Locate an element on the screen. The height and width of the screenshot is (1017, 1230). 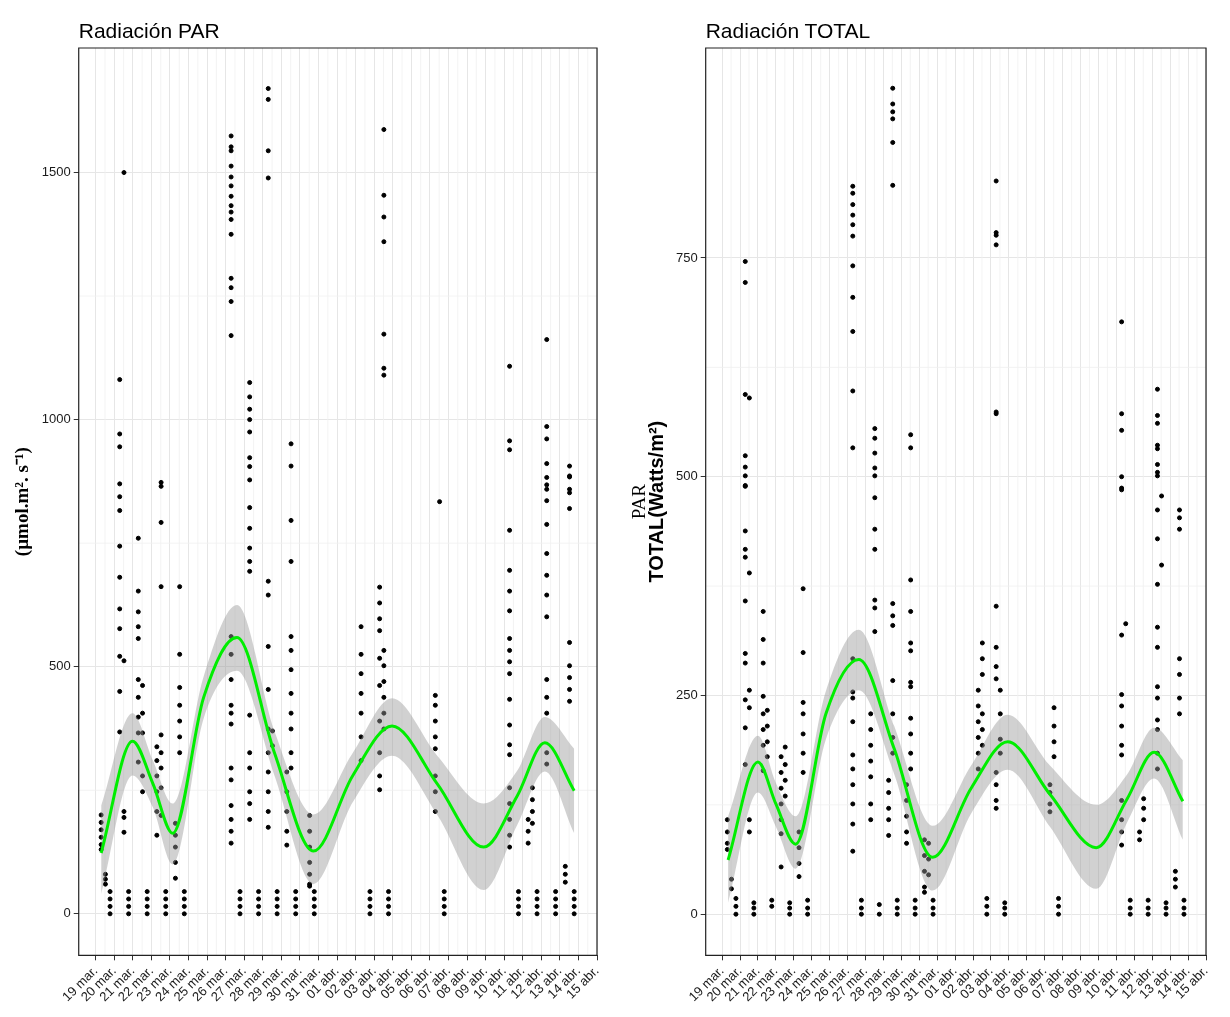
y-axis-title: (µmol.m². s⁻¹) is located at coordinates (22, 502).